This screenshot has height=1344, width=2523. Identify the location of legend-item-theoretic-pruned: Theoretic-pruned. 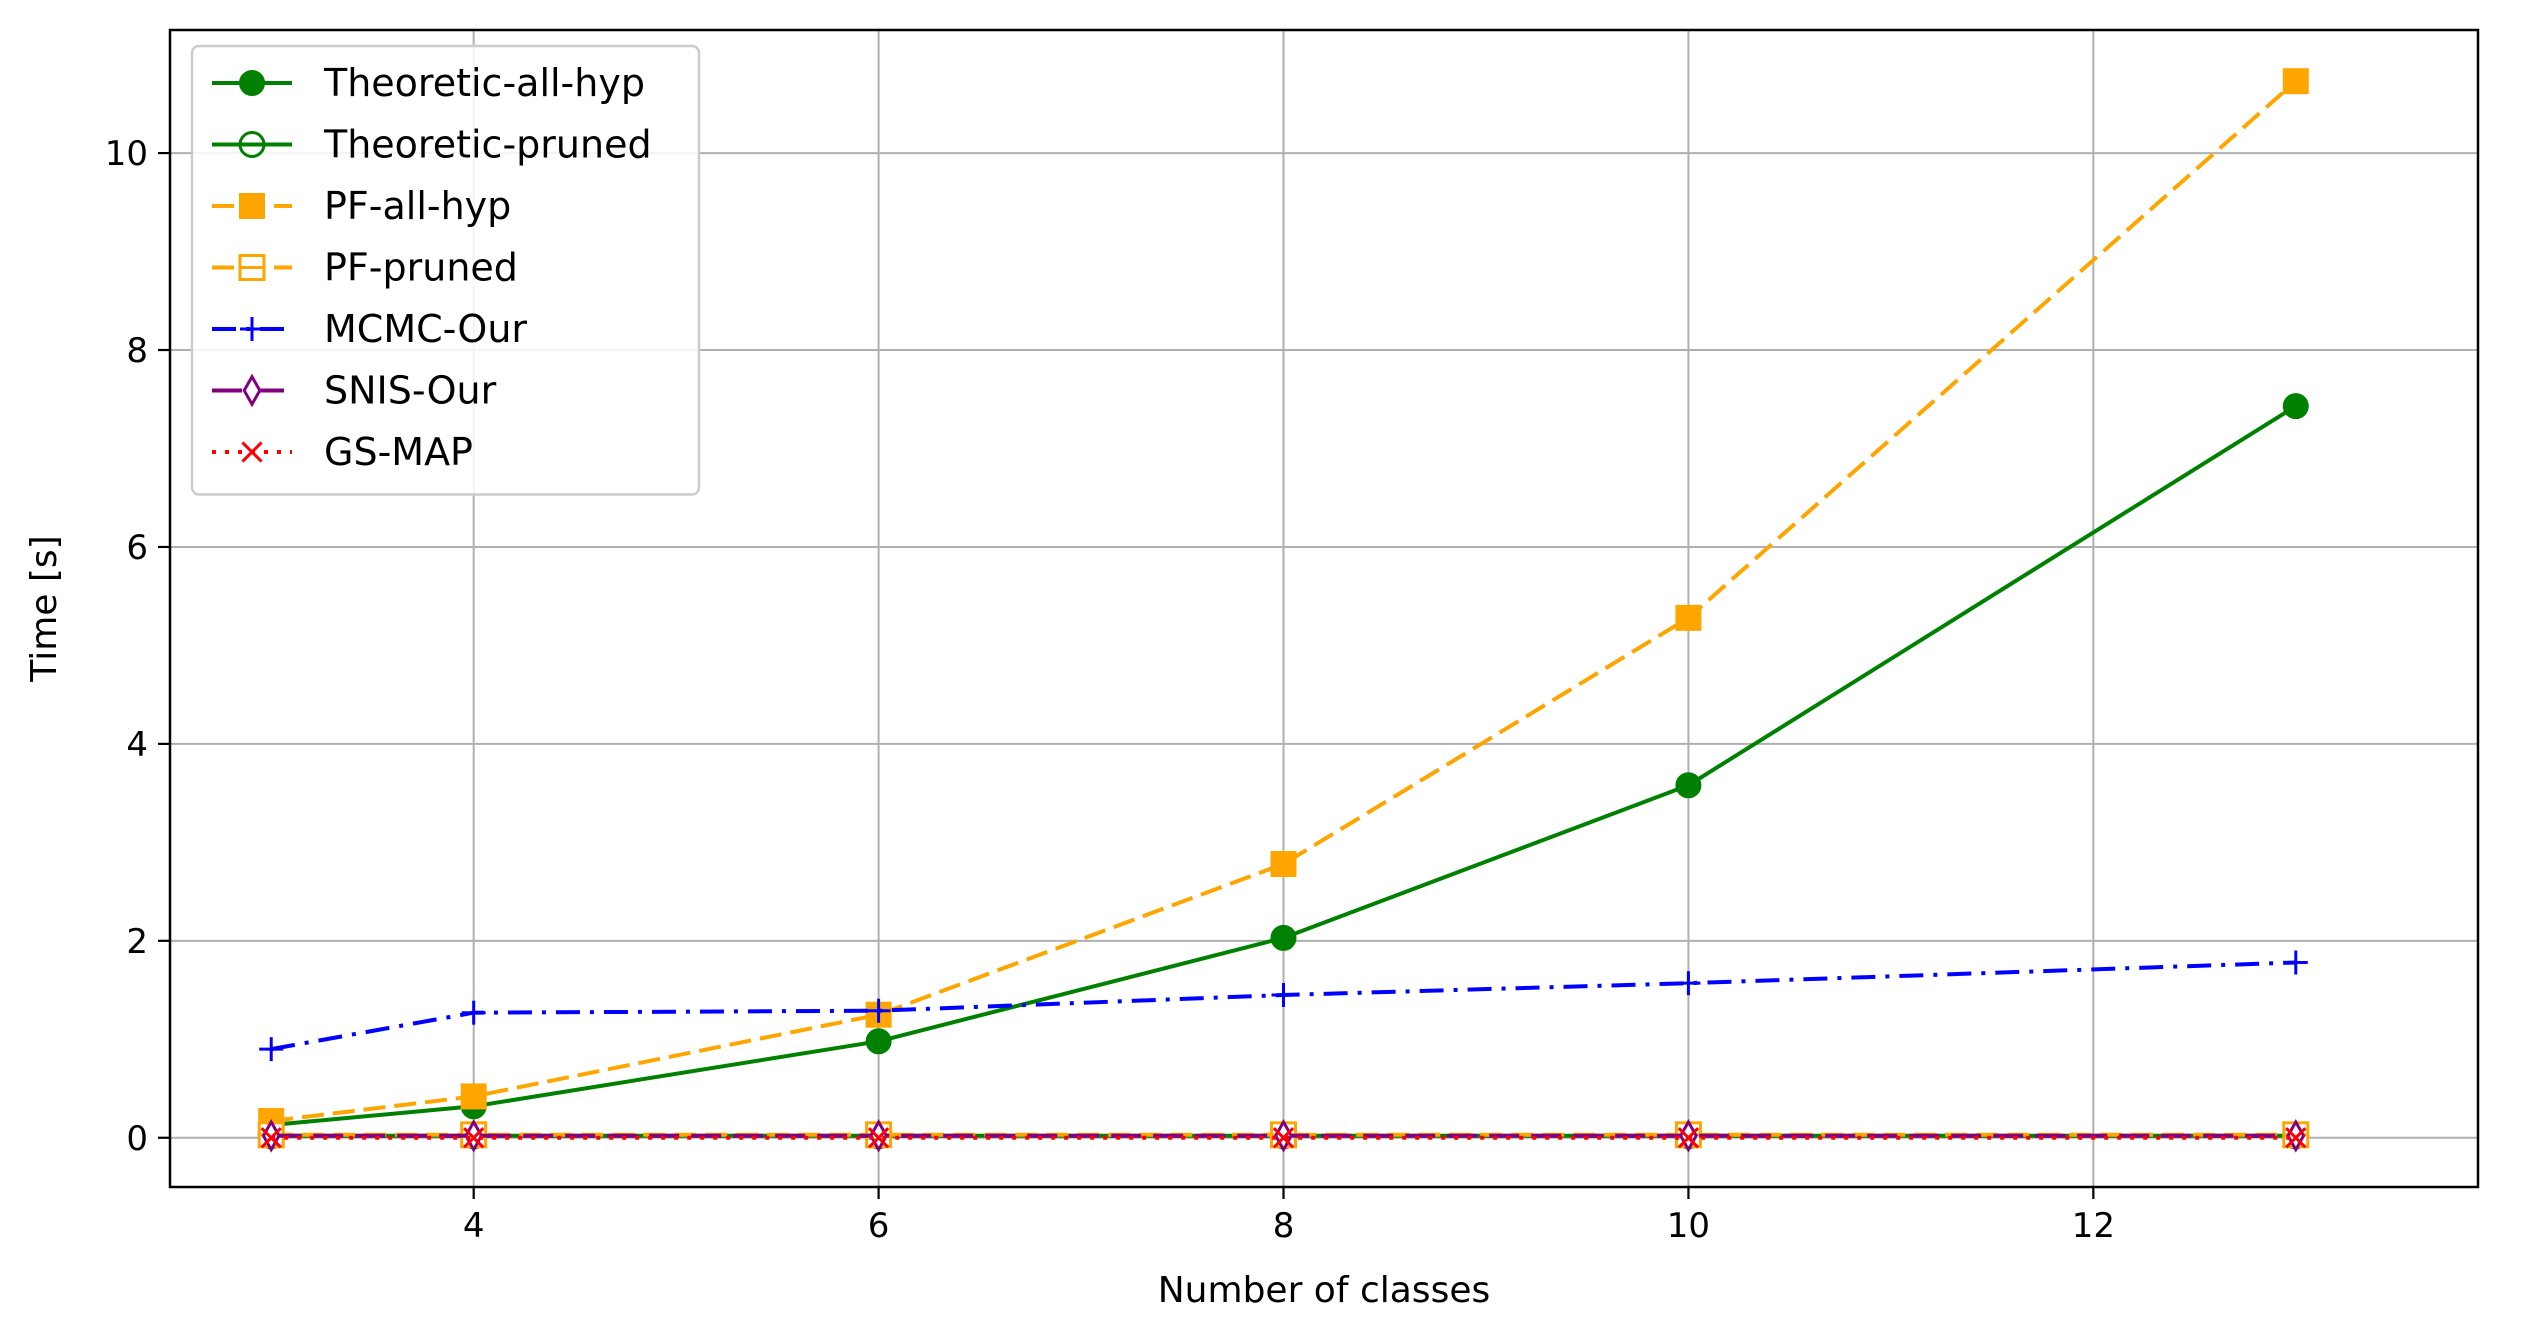
(432, 145).